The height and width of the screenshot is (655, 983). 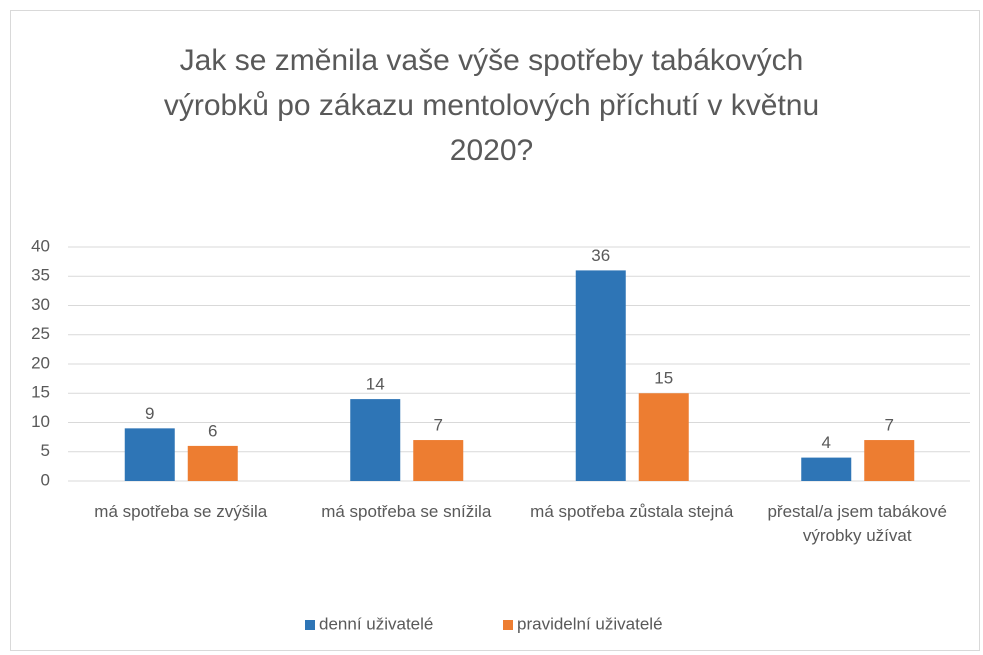 I want to click on y-tick-label: 15, so click(x=40, y=392).